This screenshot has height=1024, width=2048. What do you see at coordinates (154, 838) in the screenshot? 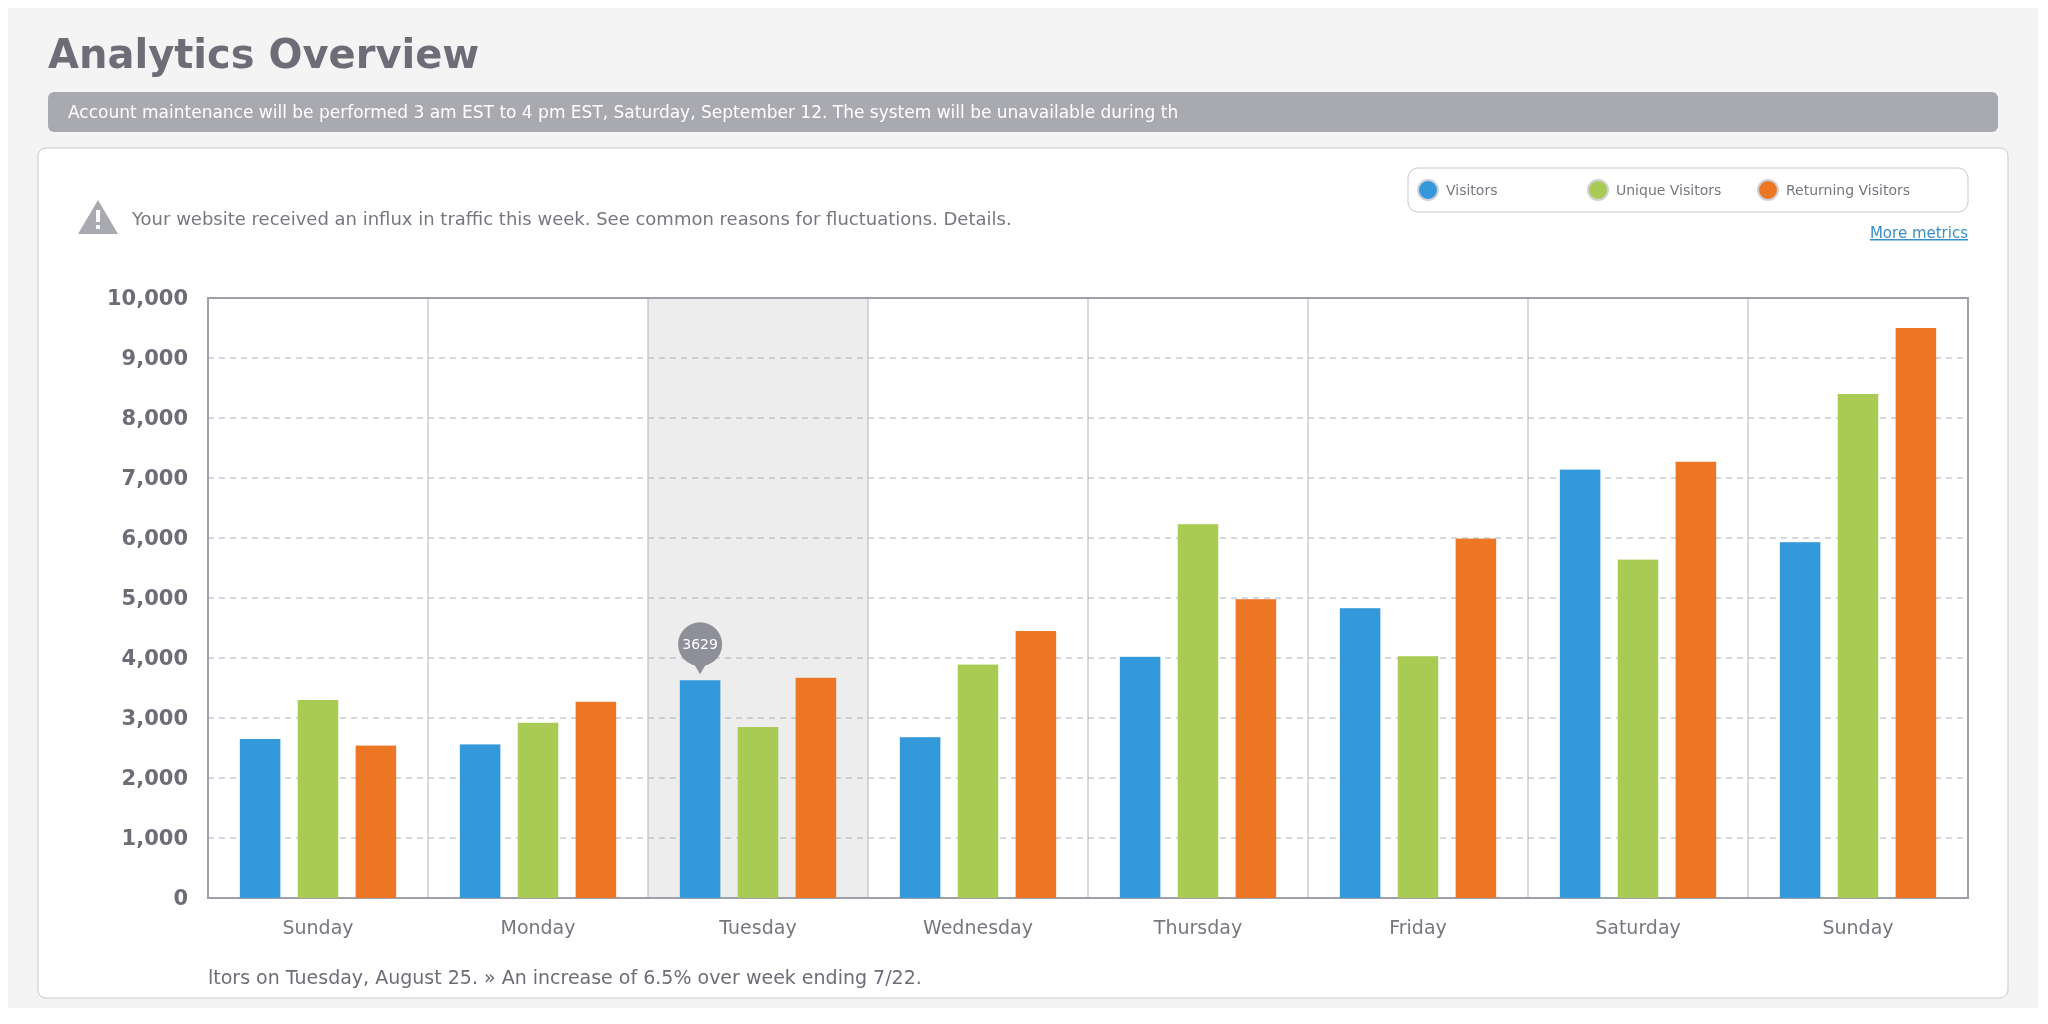
I see `y-tick-label: 1,000` at bounding box center [154, 838].